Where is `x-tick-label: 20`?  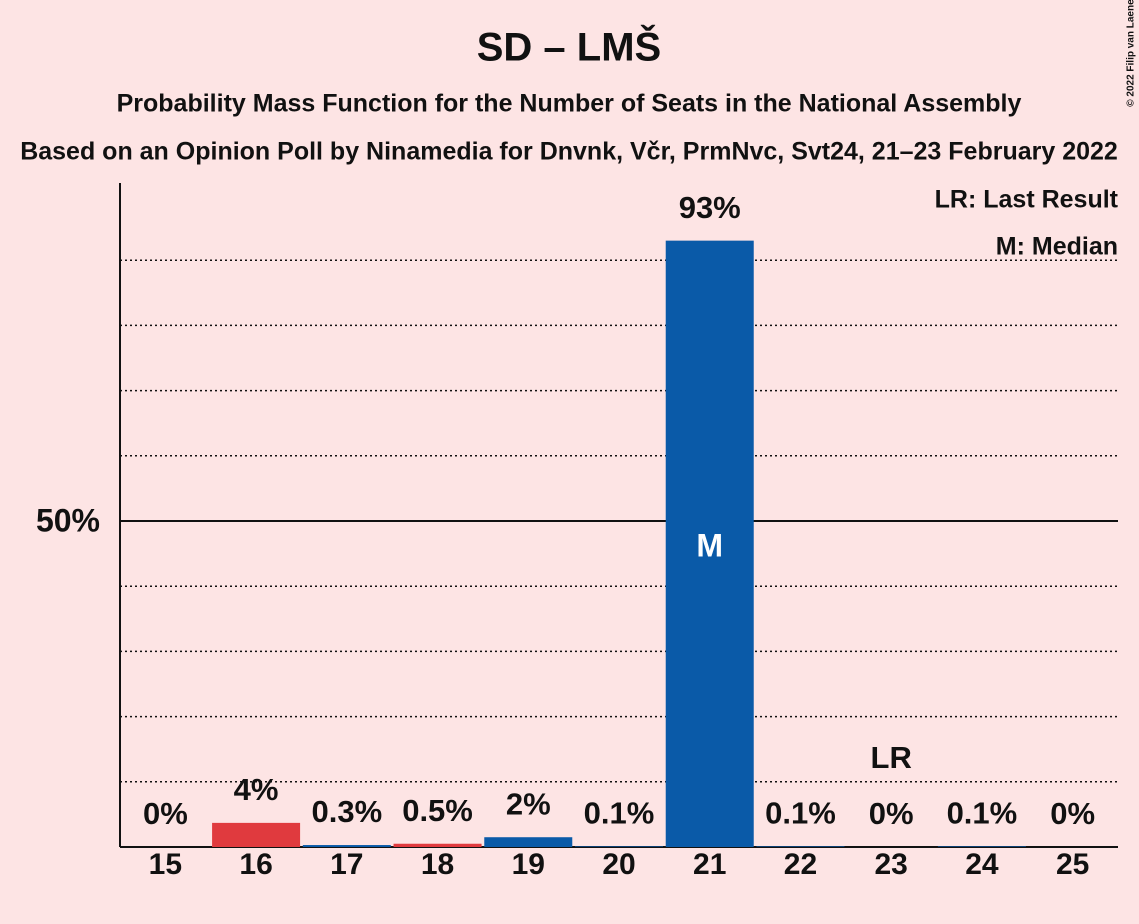 x-tick-label: 20 is located at coordinates (618, 864).